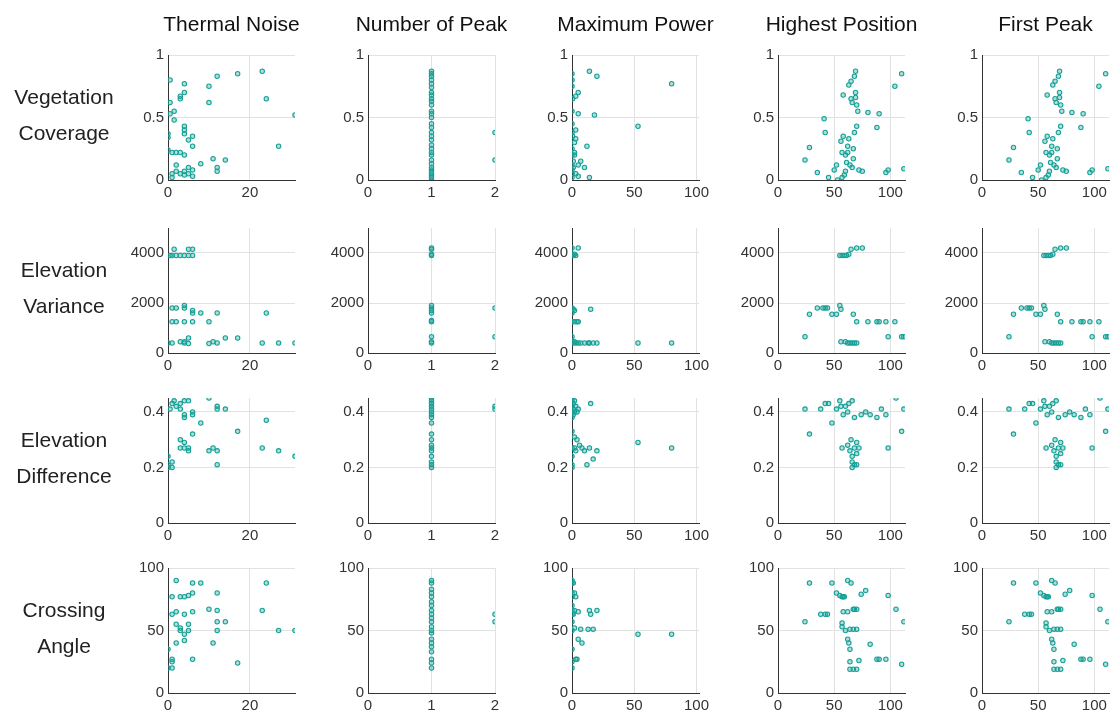  Describe the element at coordinates (231, 24) in the screenshot. I see `chart-title: Thermal Noise` at that location.